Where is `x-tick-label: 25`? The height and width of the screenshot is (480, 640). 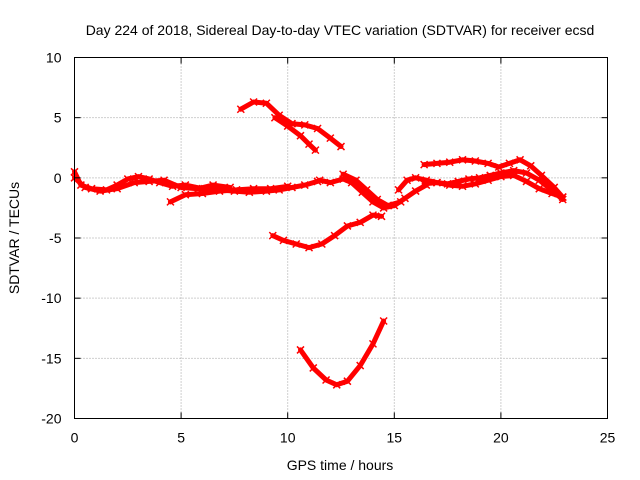
x-tick-label: 25 is located at coordinates (608, 438).